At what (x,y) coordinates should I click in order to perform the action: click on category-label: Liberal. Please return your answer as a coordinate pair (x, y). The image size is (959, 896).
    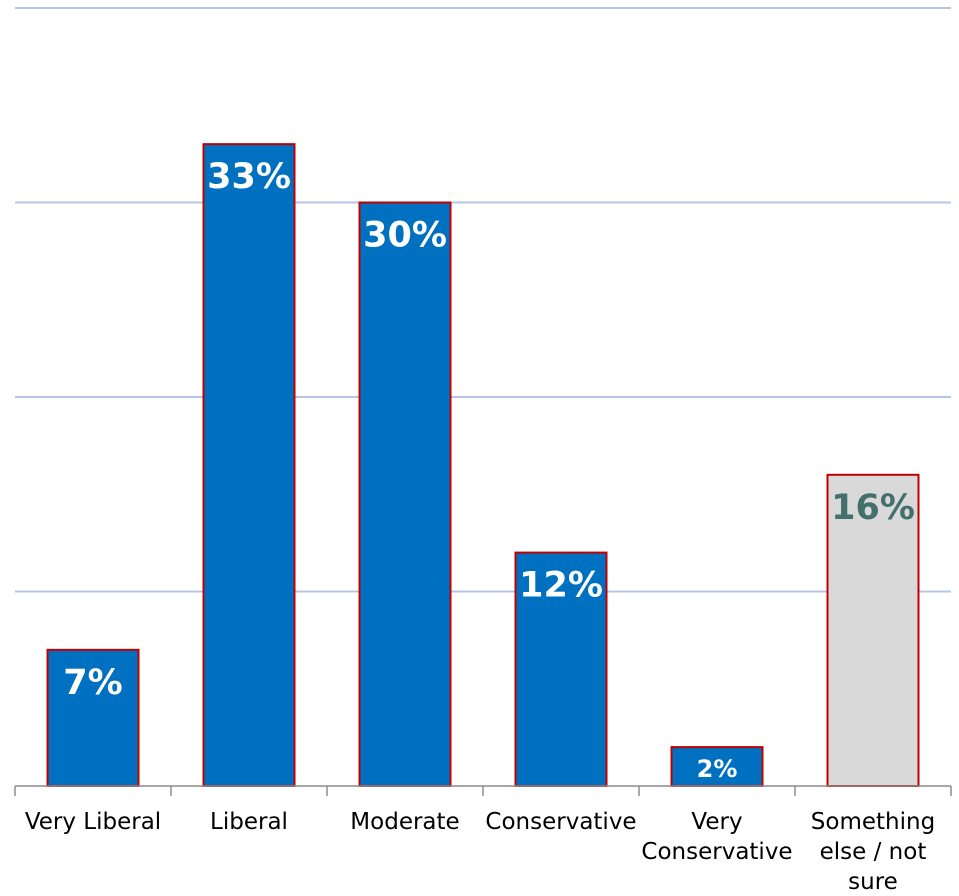
    Looking at the image, I should click on (249, 822).